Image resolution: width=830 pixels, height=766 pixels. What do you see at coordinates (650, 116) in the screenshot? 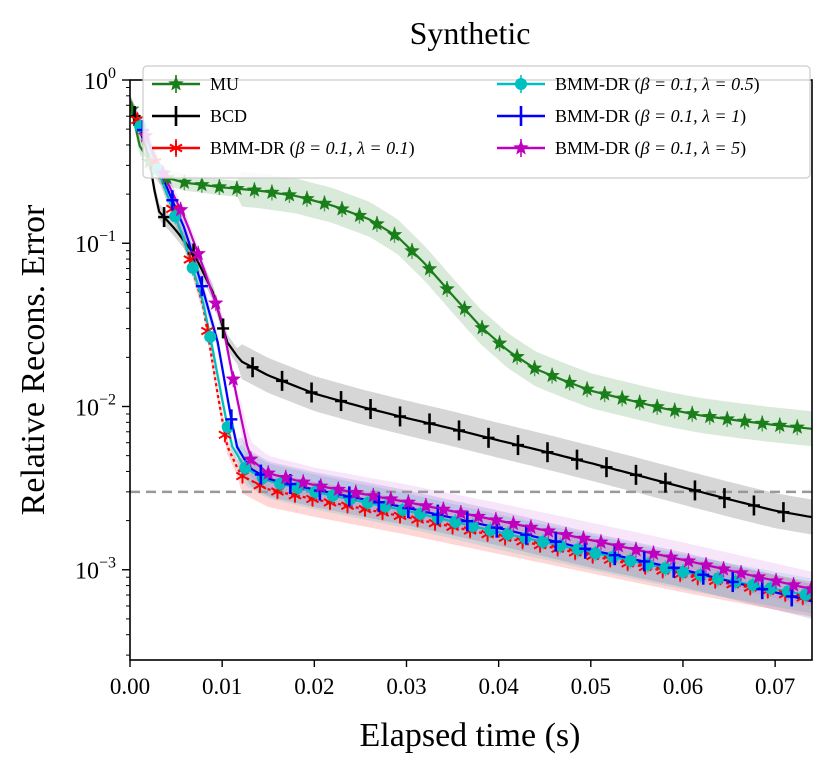
I see `legend-label-4: BMM-DR (β = 0.1, λ = 1)` at bounding box center [650, 116].